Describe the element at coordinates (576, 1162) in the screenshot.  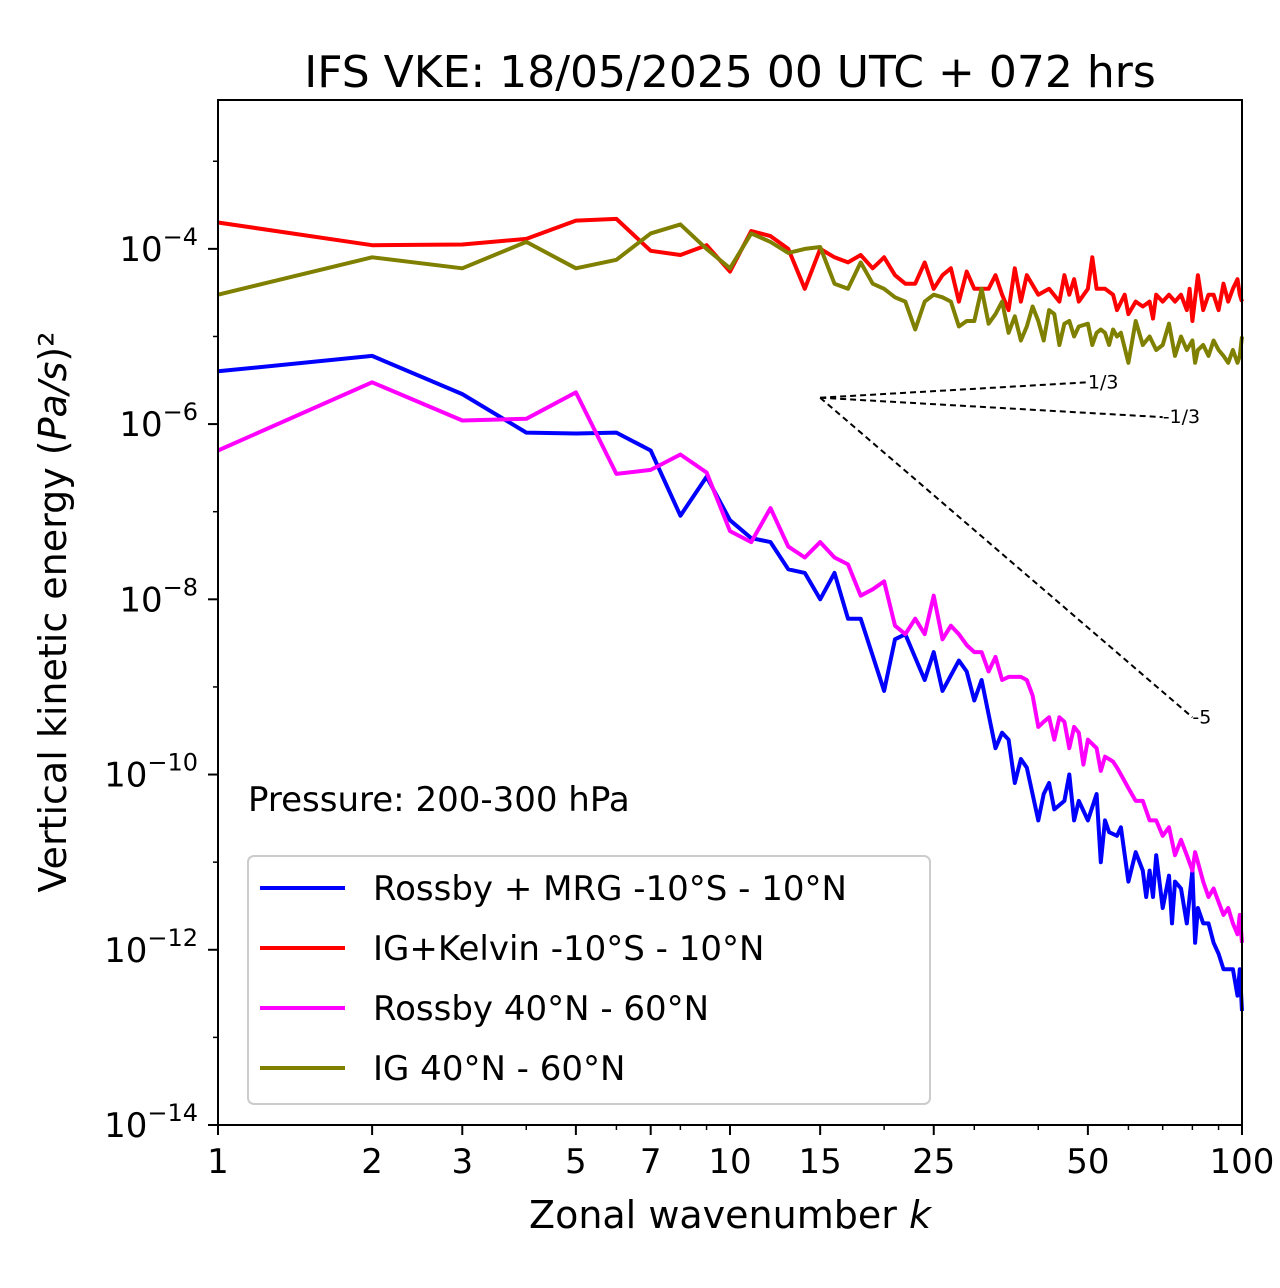
I see `x-tick-label: 5` at that location.